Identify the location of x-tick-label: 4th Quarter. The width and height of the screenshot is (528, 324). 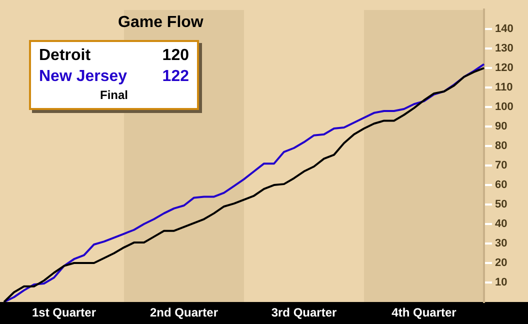
(424, 313).